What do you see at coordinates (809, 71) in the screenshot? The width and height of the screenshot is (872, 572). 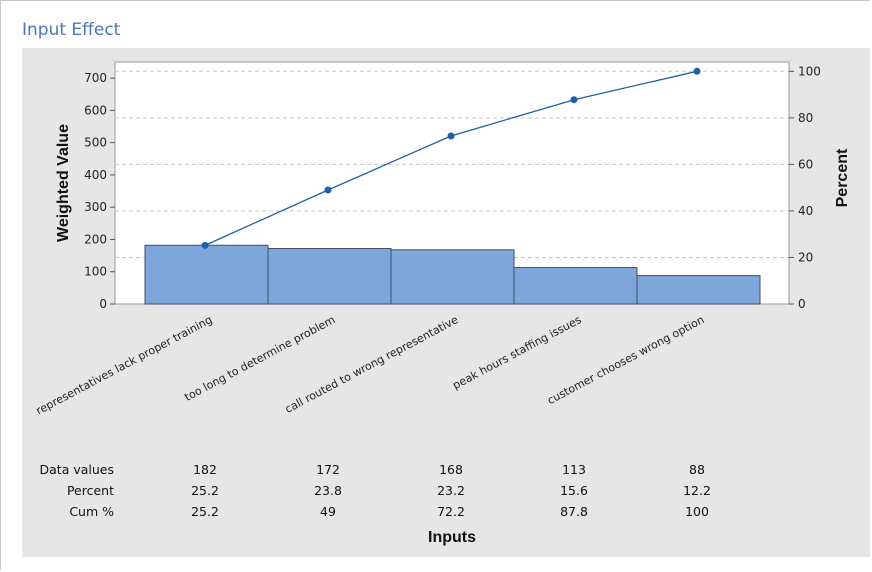 I see `y2-tick-label: 100` at bounding box center [809, 71].